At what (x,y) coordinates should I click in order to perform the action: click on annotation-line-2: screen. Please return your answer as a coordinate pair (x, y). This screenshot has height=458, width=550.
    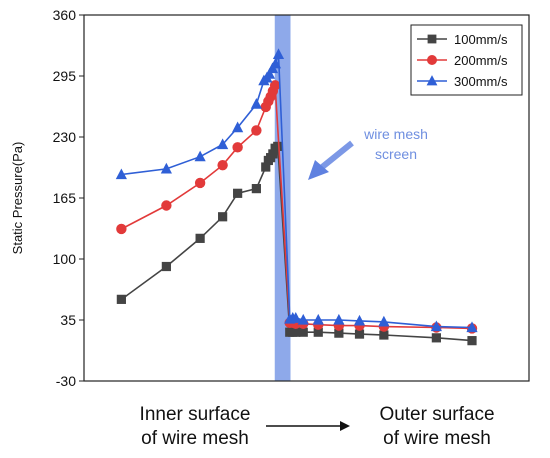
    Looking at the image, I should click on (396, 154).